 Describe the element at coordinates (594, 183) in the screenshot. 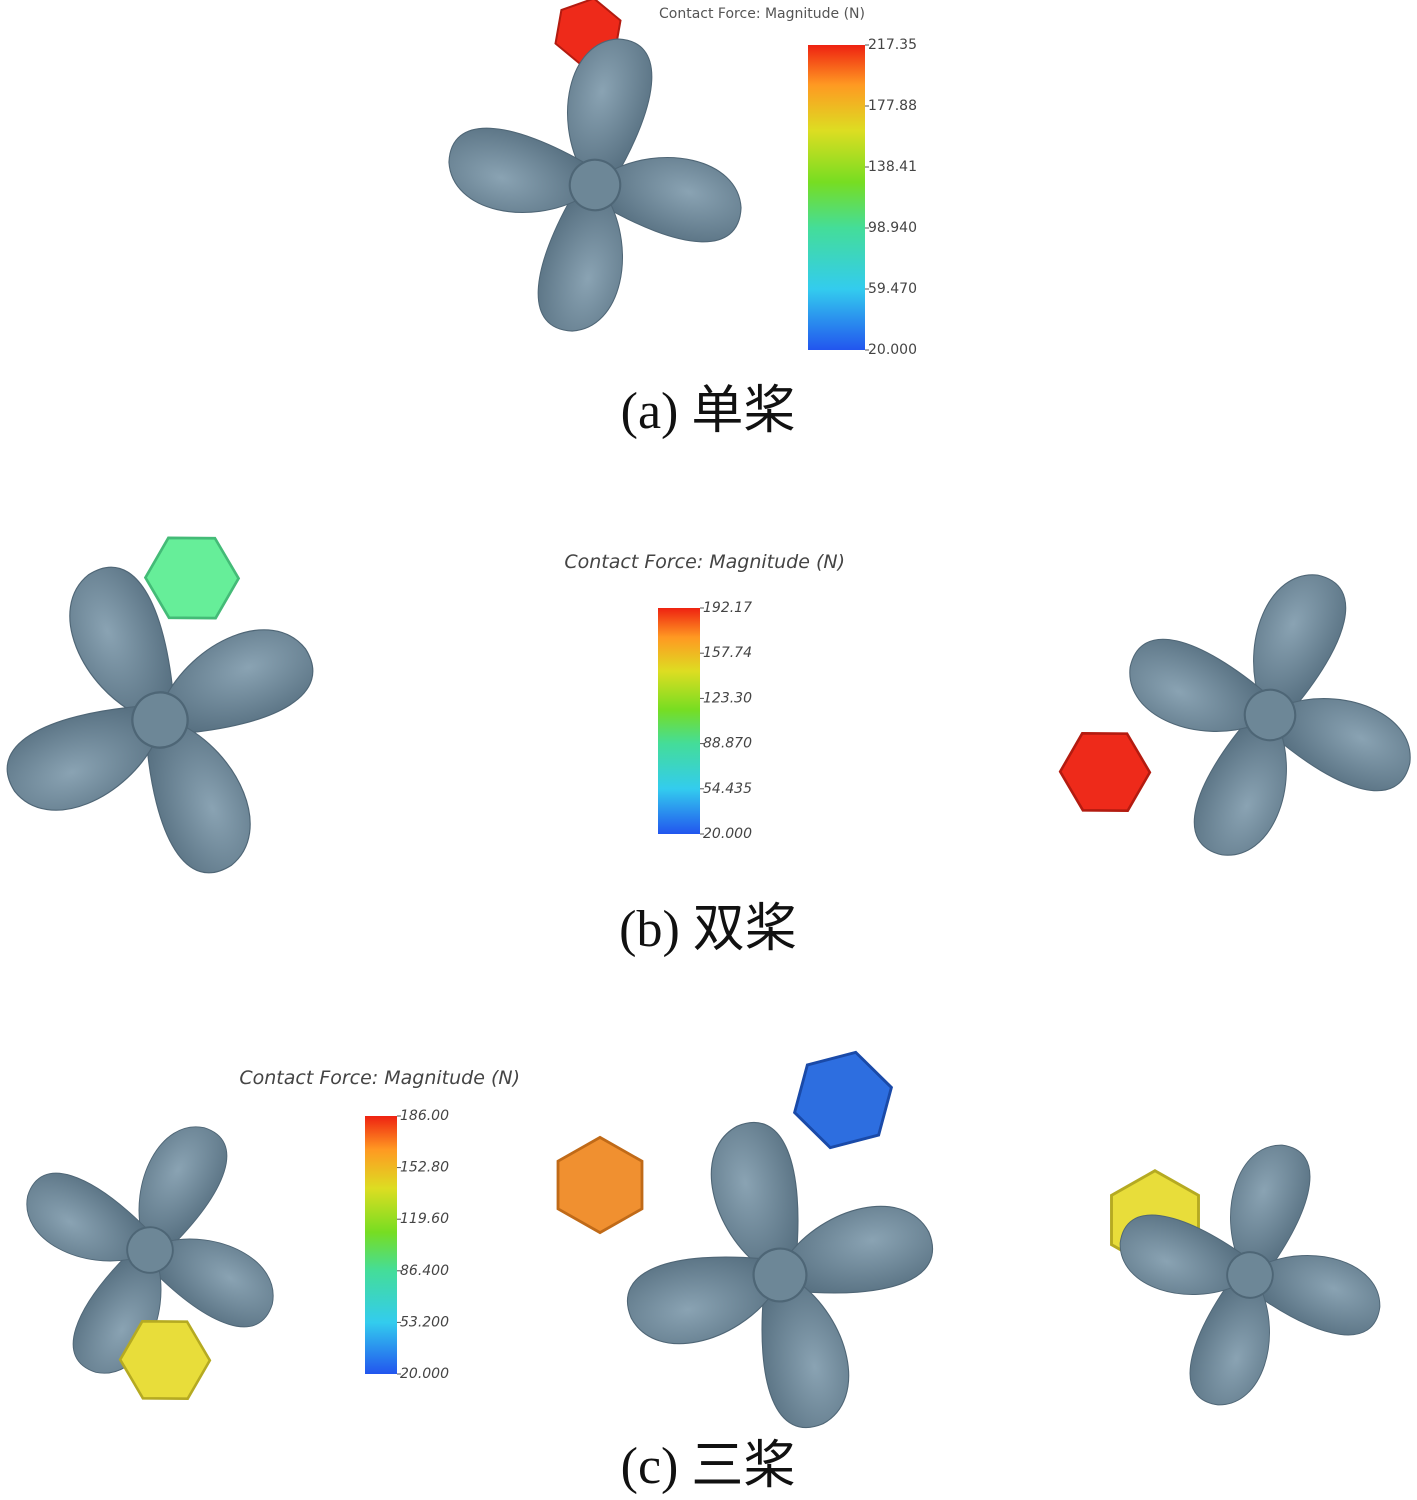

I see `panel-a-scene` at that location.